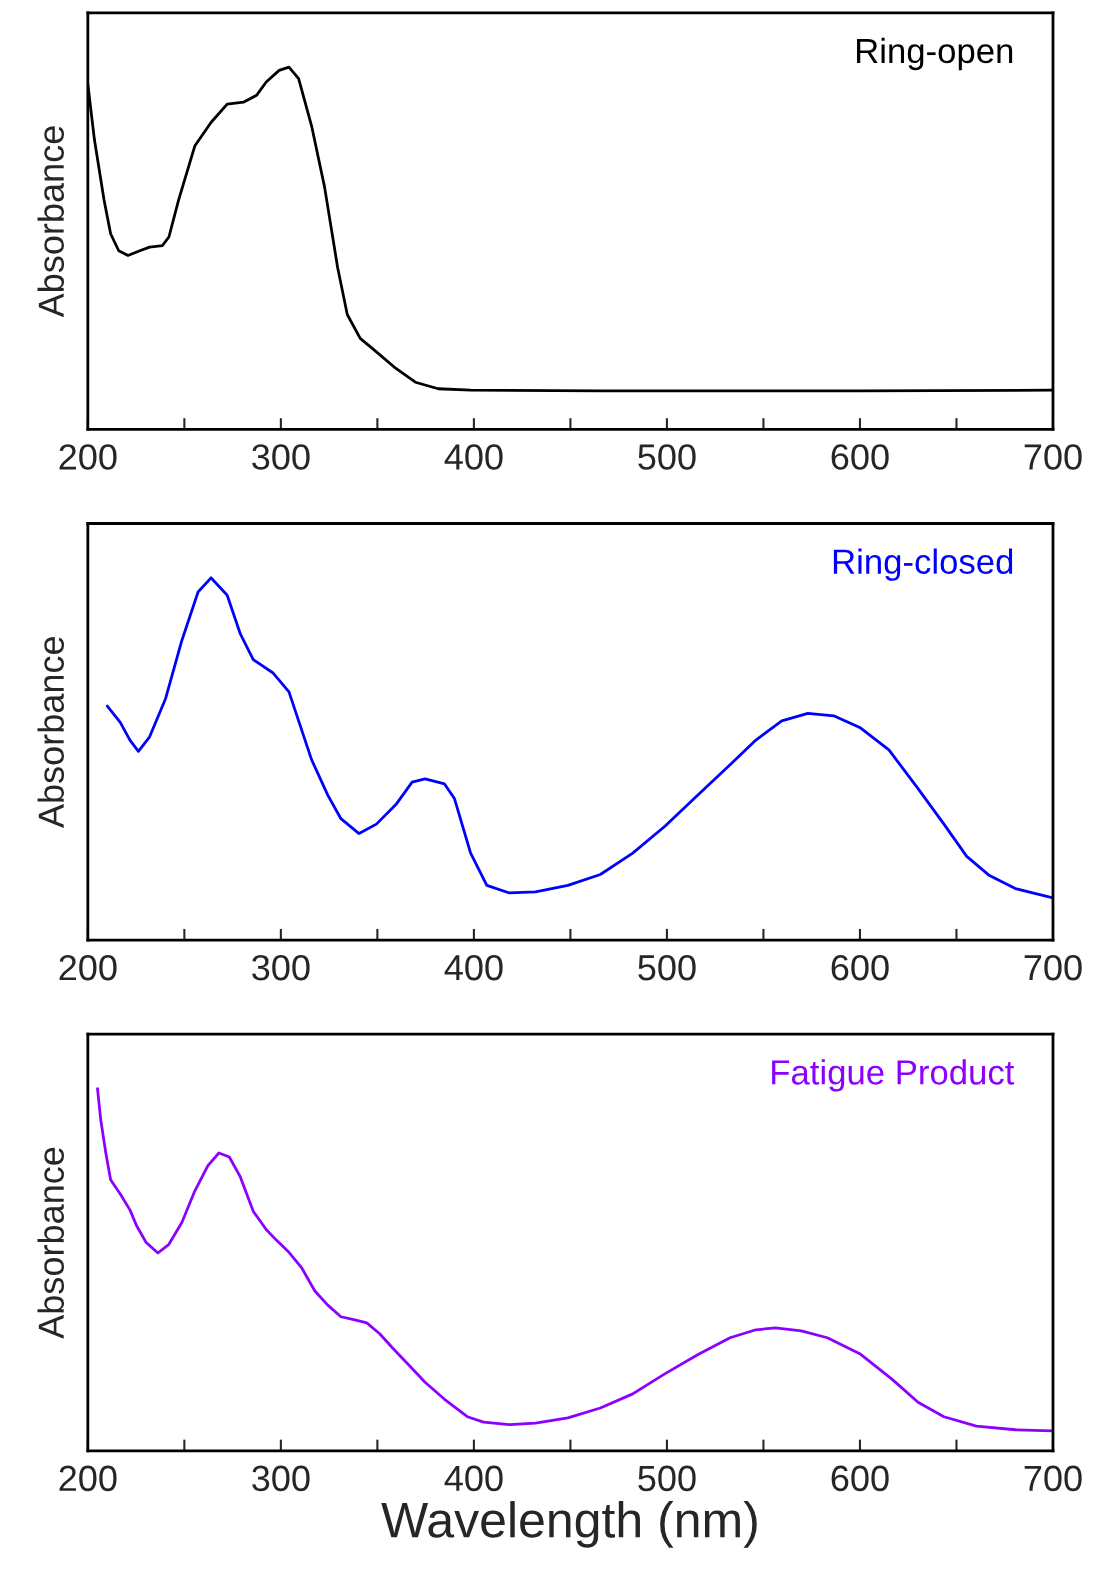 The width and height of the screenshot is (1098, 1596). Describe the element at coordinates (569, 1524) in the screenshot. I see `x-axis-title: Wavelength (nm)` at that location.